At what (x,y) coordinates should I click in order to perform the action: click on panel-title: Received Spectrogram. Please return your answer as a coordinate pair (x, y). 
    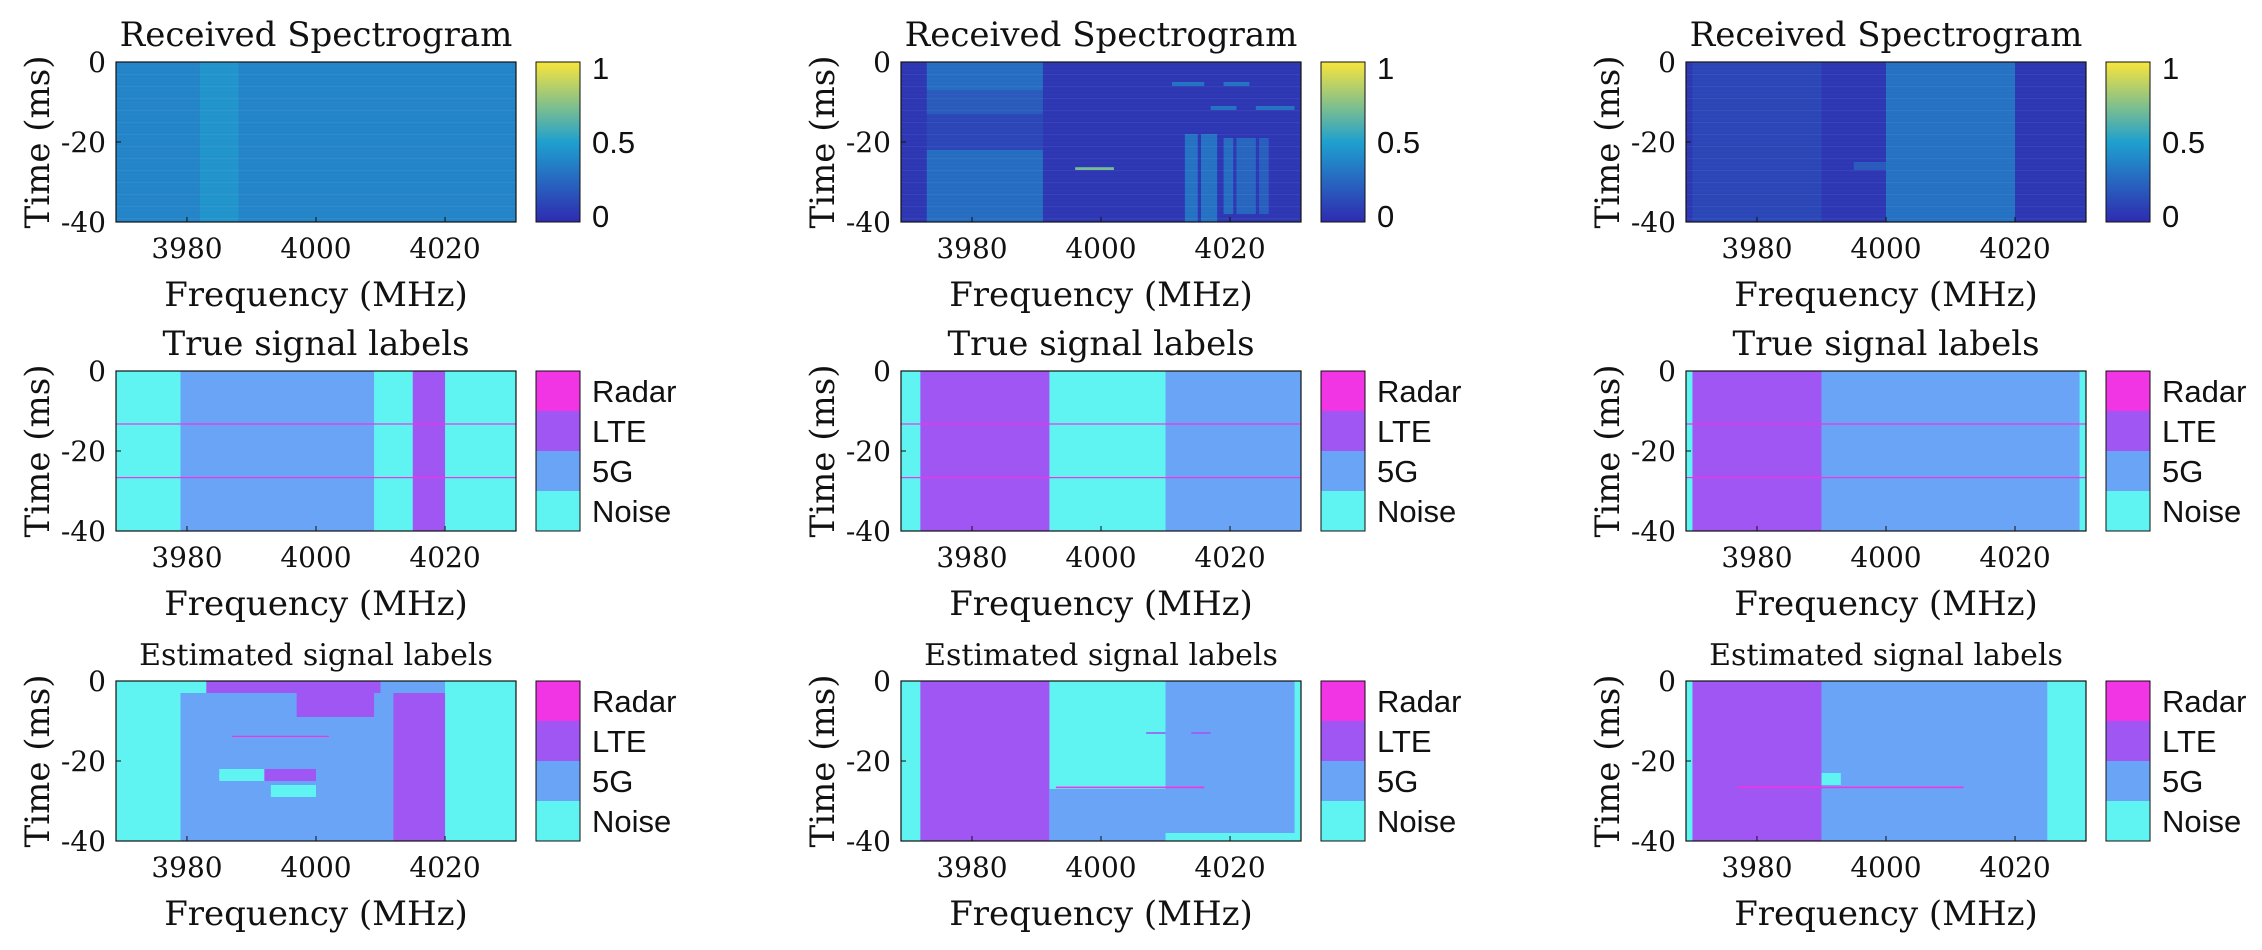
    Looking at the image, I should click on (316, 35).